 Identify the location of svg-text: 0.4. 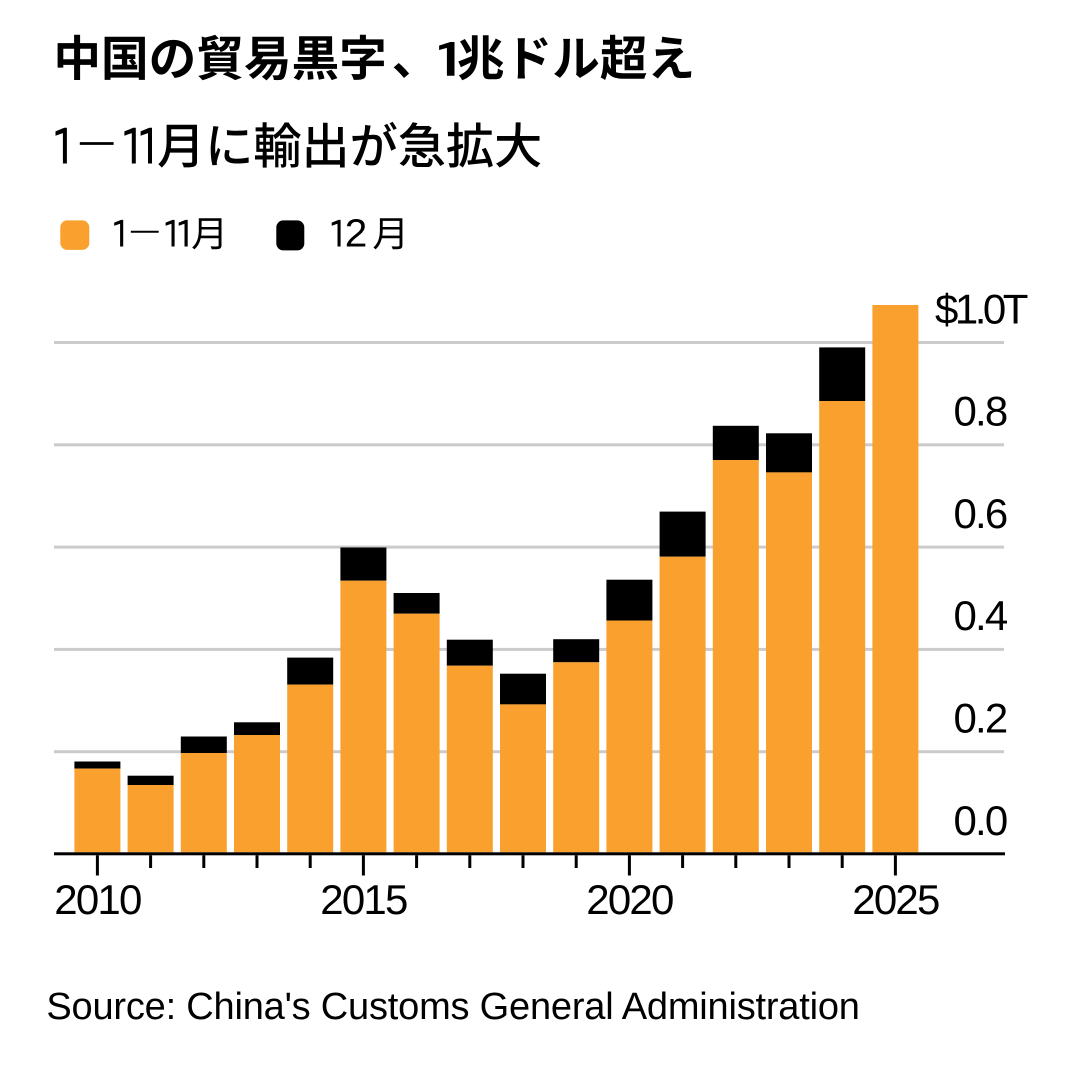
(981, 615).